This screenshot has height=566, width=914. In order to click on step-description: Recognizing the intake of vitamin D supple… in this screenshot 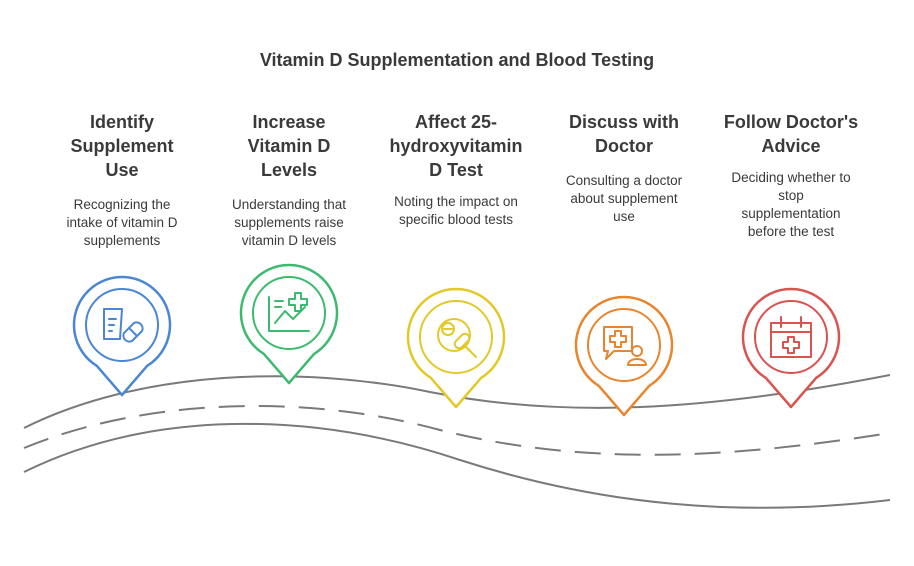, I will do `click(122, 223)`.